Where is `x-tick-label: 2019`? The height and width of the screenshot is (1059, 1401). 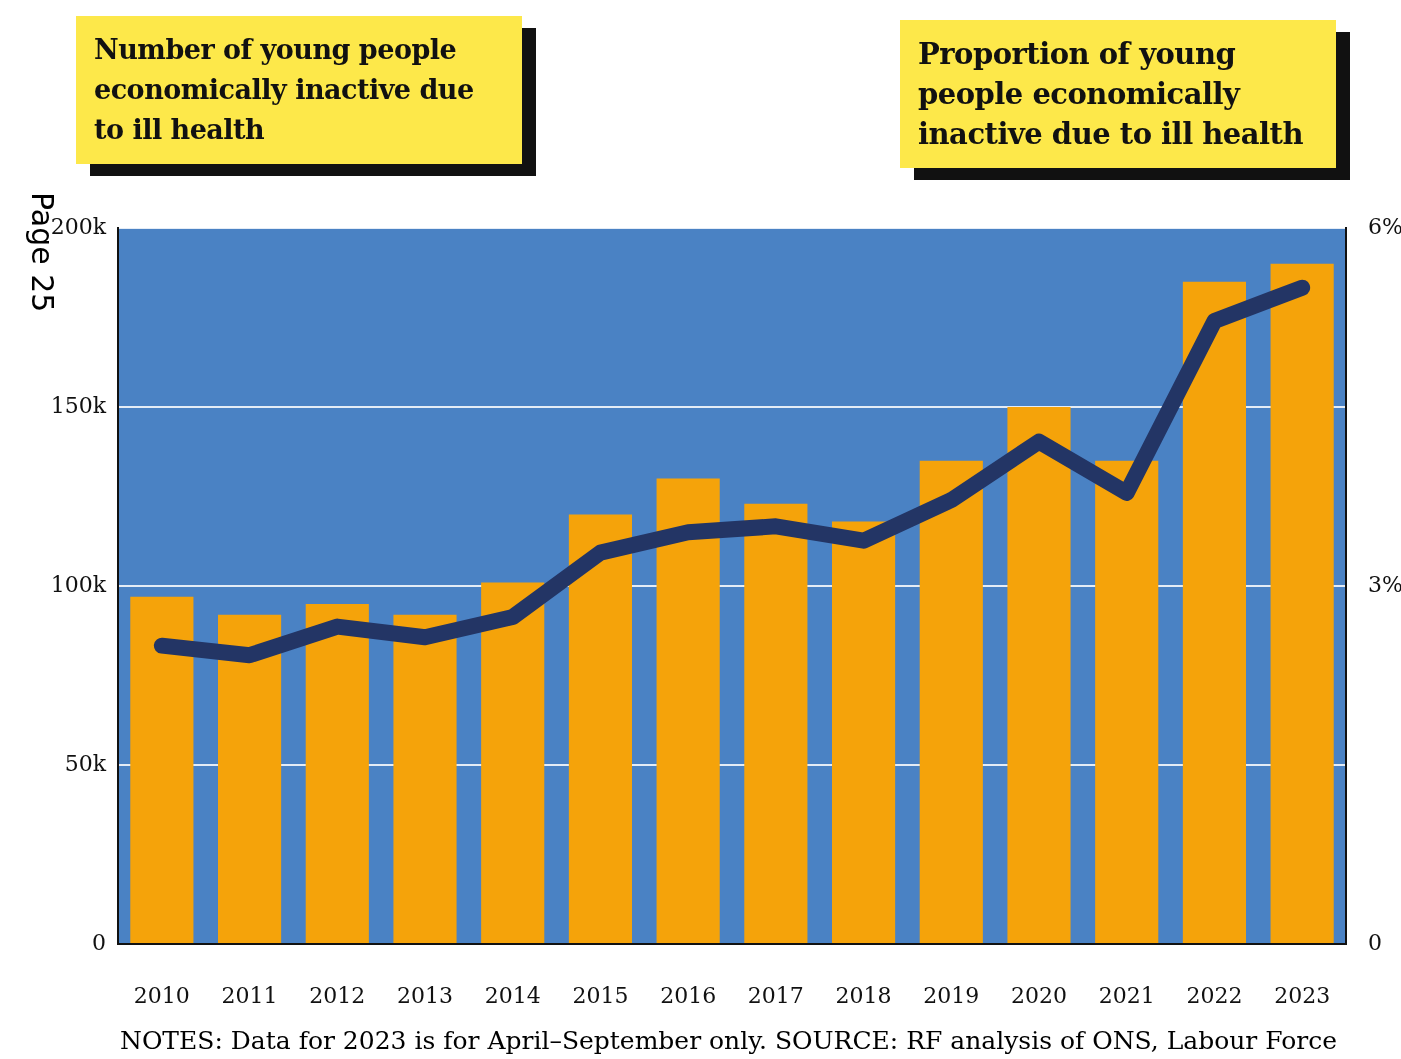 x-tick-label: 2019 is located at coordinates (951, 995).